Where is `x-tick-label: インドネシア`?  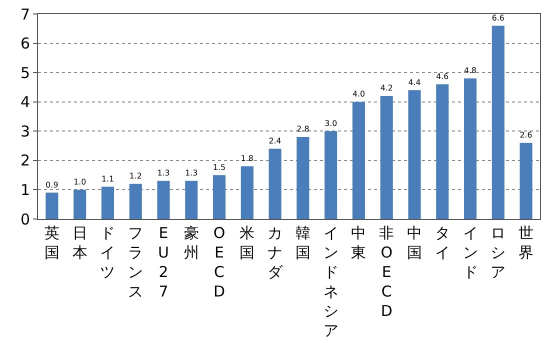
x-tick-label: インドネシア is located at coordinates (330, 282).